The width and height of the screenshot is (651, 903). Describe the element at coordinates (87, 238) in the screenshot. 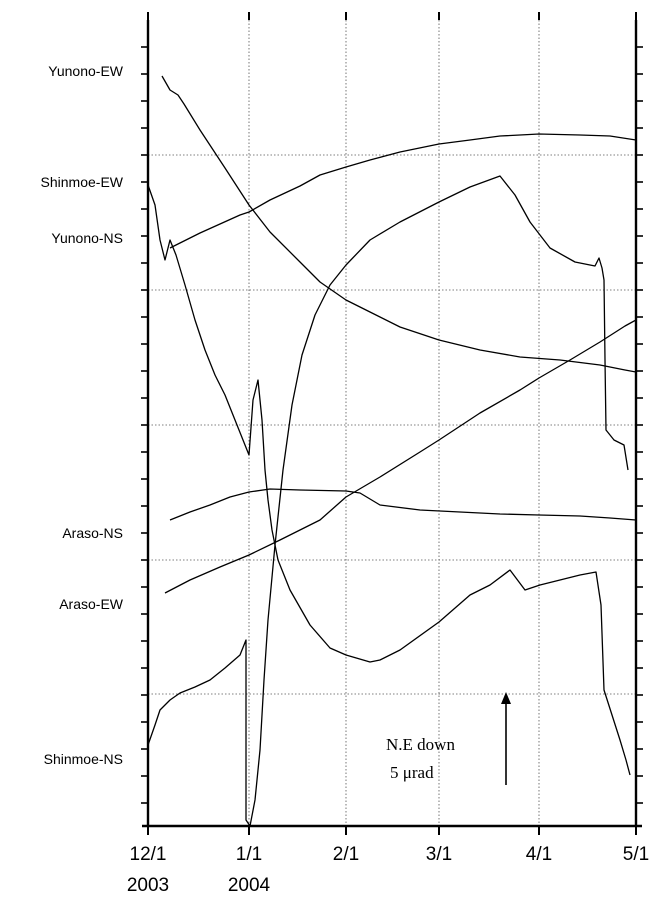

I see `series-label-yunono-ns: Yunono-NS` at that location.